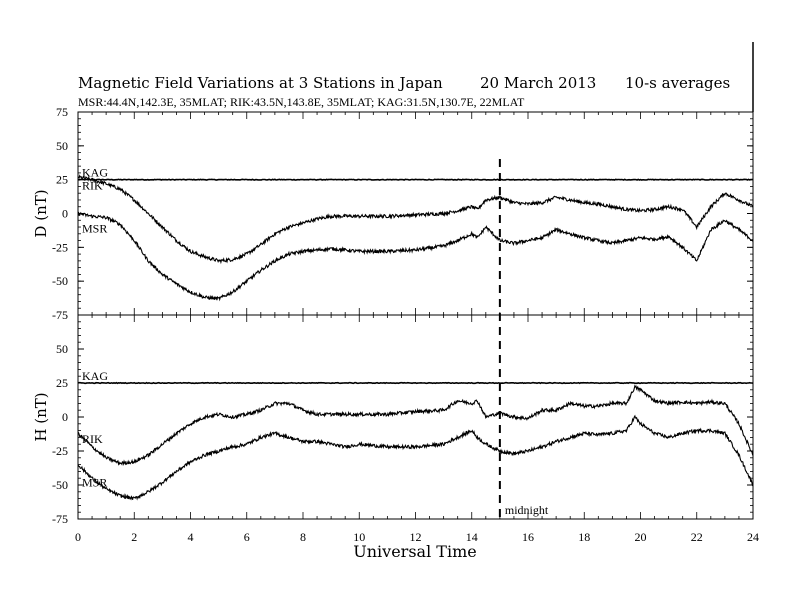 The image size is (792, 612). I want to click on x-tick-labels: 0 2 4 6 8 10 12 14 16 18 20 22 24, so click(417, 537).